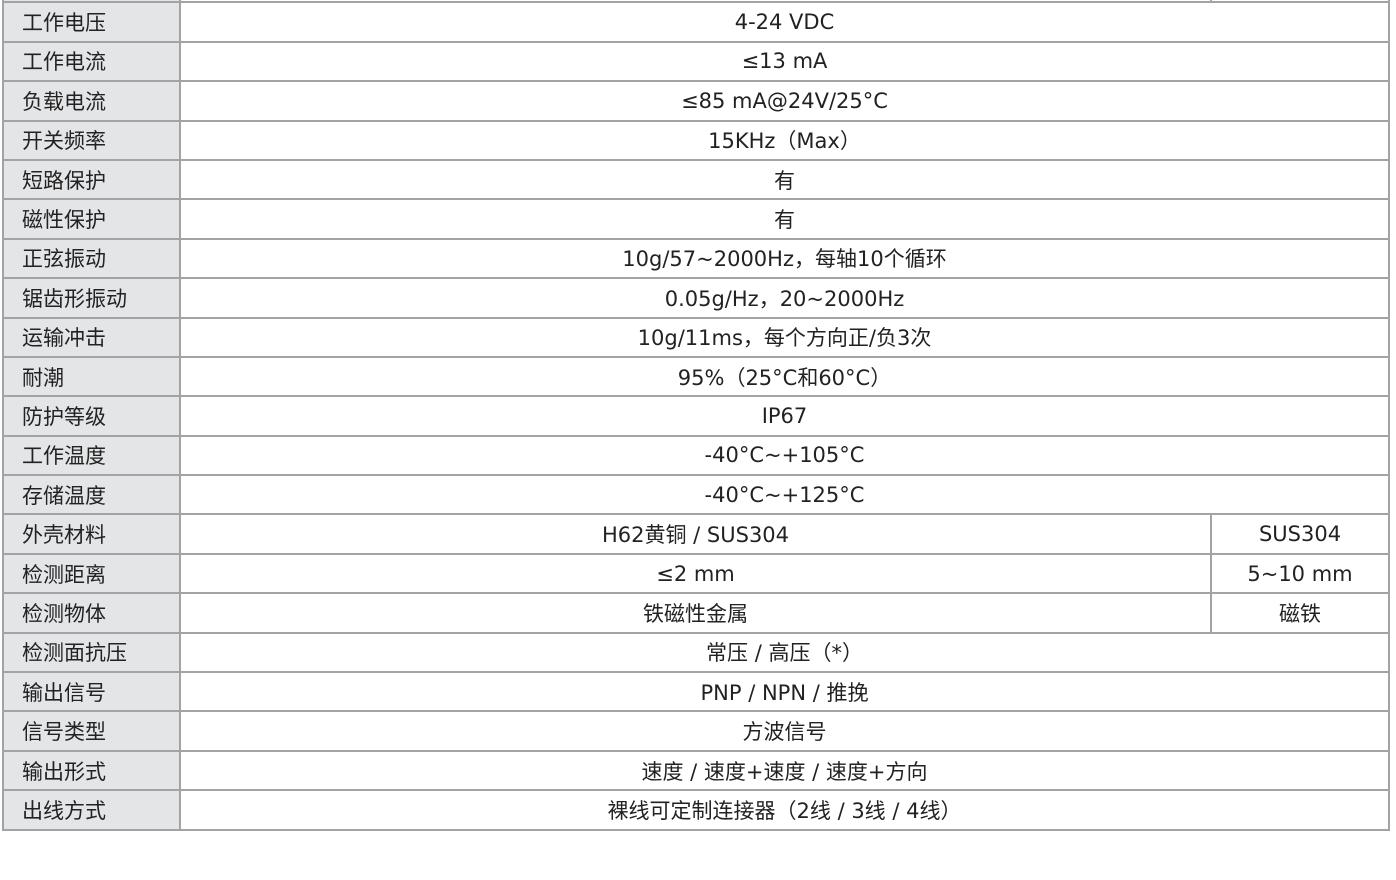 Image resolution: width=1396 pixels, height=880 pixels. I want to click on row-value: ≤13 mA, so click(784, 61).